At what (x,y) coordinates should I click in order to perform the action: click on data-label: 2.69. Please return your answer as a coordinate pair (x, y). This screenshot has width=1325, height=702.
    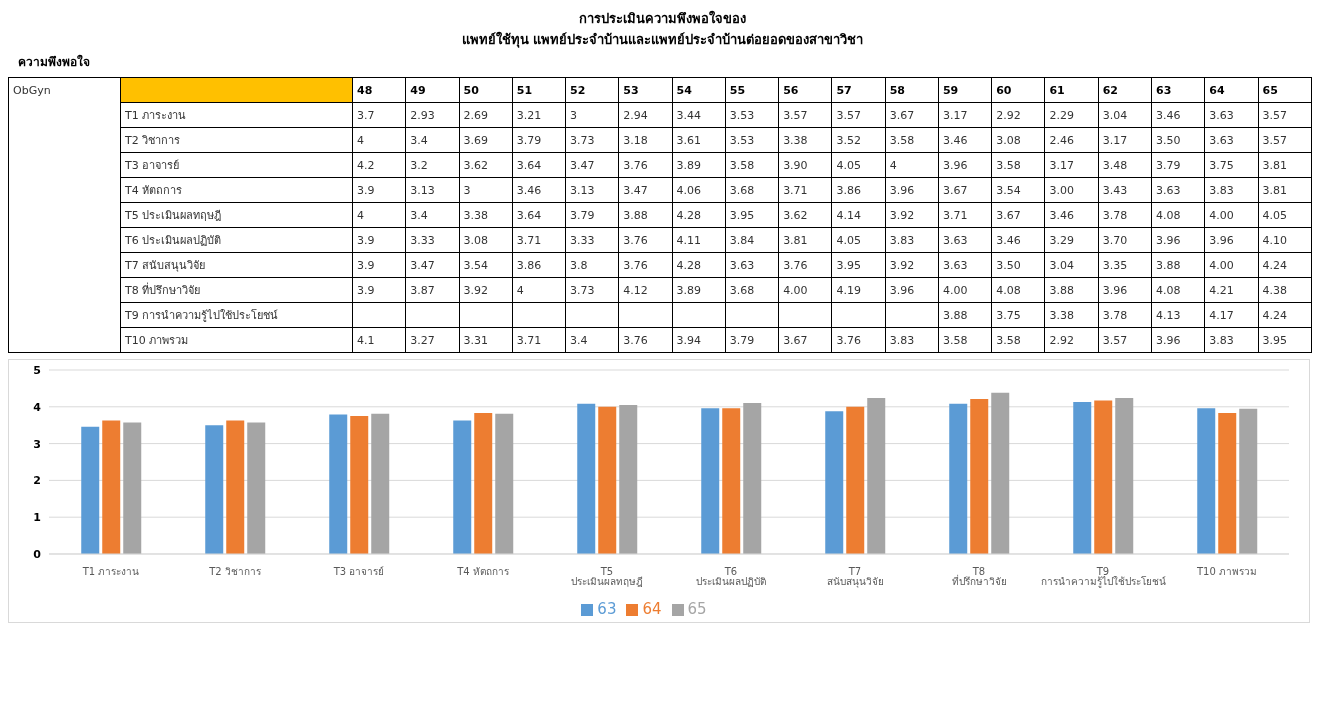
    Looking at the image, I should click on (486, 115).